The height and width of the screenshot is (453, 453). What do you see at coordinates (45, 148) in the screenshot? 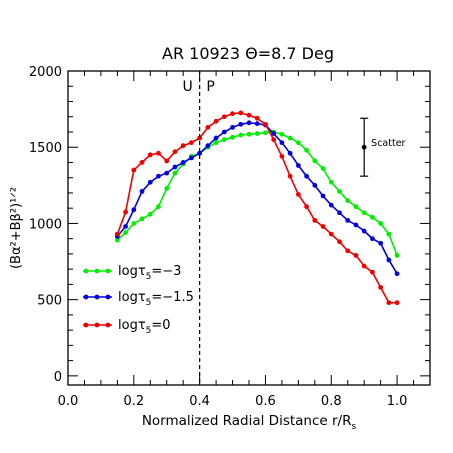
I see `y-tick-label: 1500` at bounding box center [45, 148].